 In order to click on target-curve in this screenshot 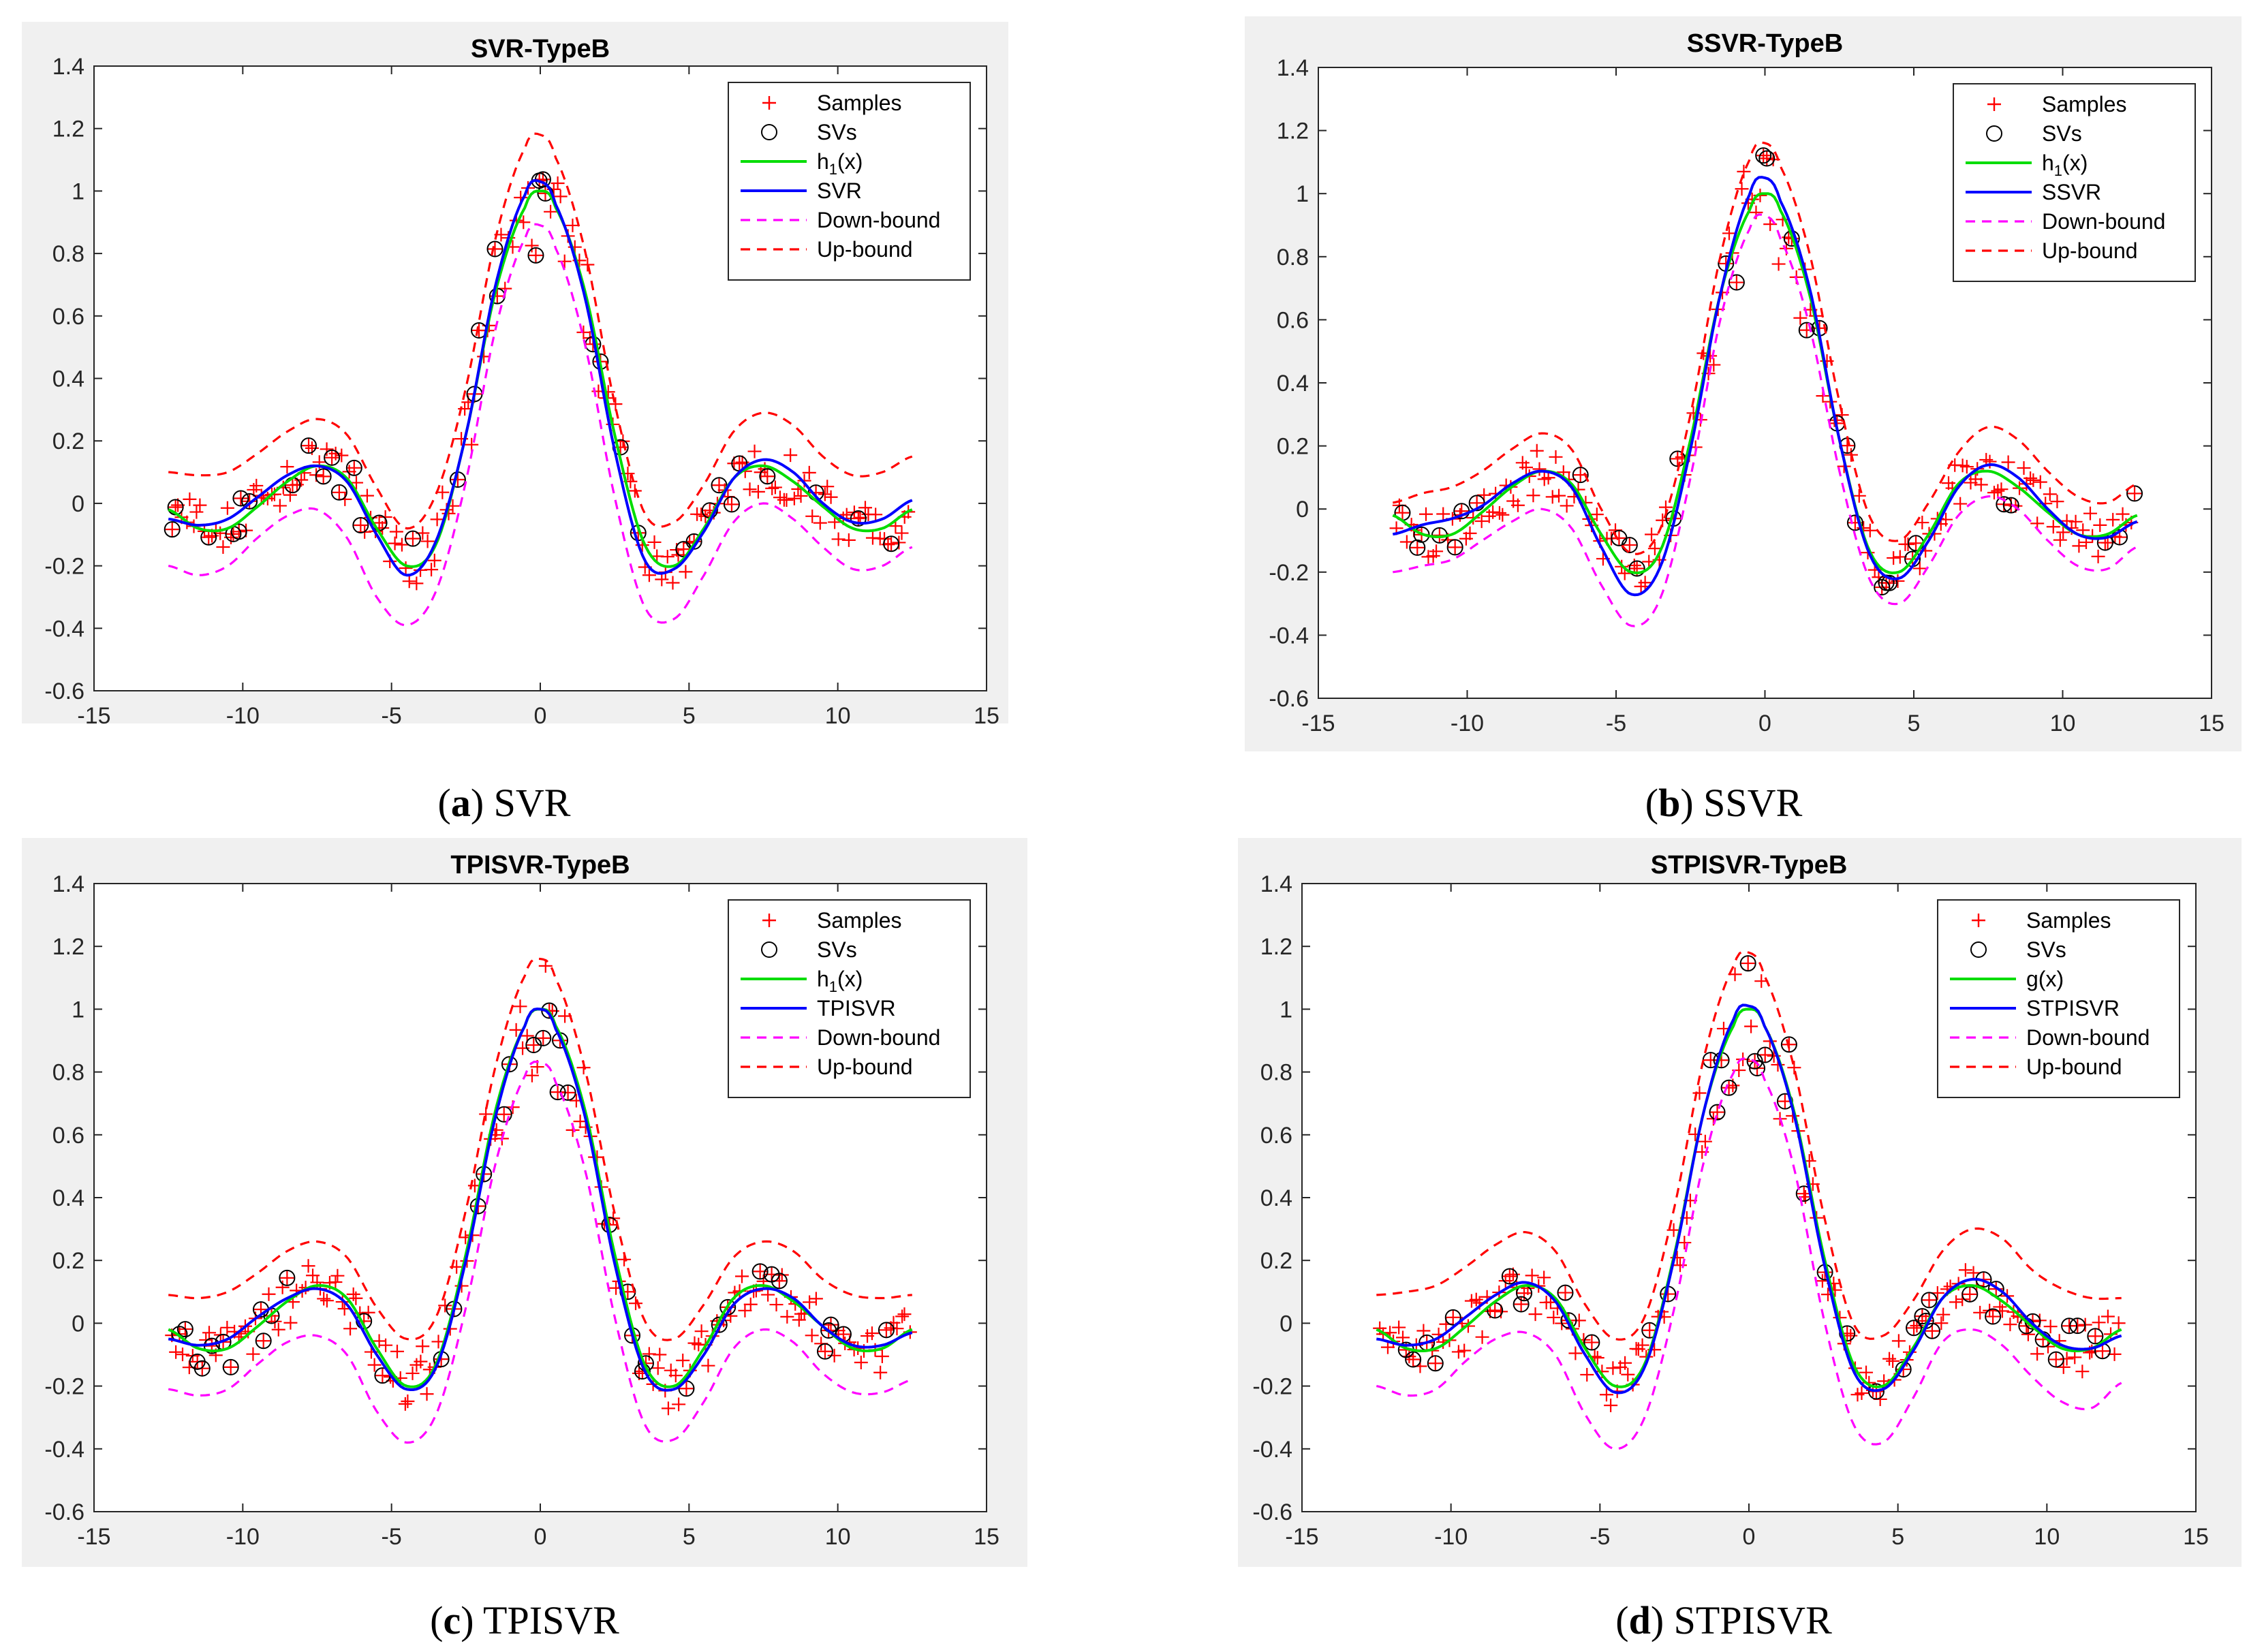, I will do `click(1765, 383)`.